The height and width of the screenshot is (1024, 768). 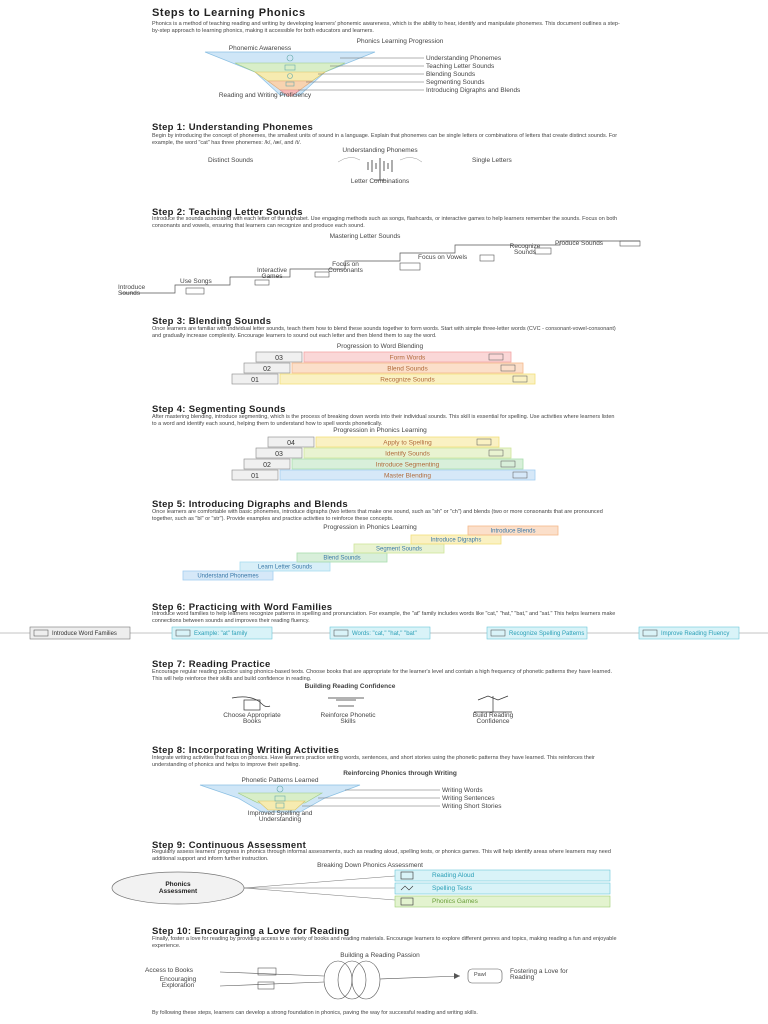 I want to click on step1-right-label: Single Letters, so click(x=492, y=160).